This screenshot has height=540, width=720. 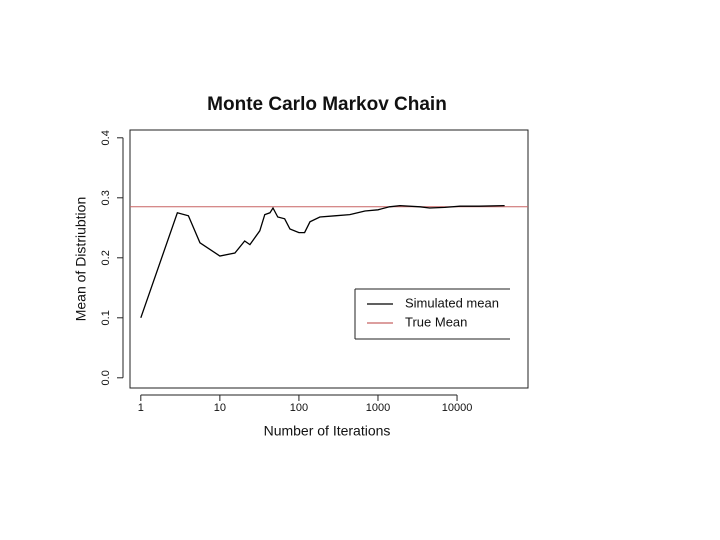 I want to click on x-tick-label: 10, so click(x=220, y=408).